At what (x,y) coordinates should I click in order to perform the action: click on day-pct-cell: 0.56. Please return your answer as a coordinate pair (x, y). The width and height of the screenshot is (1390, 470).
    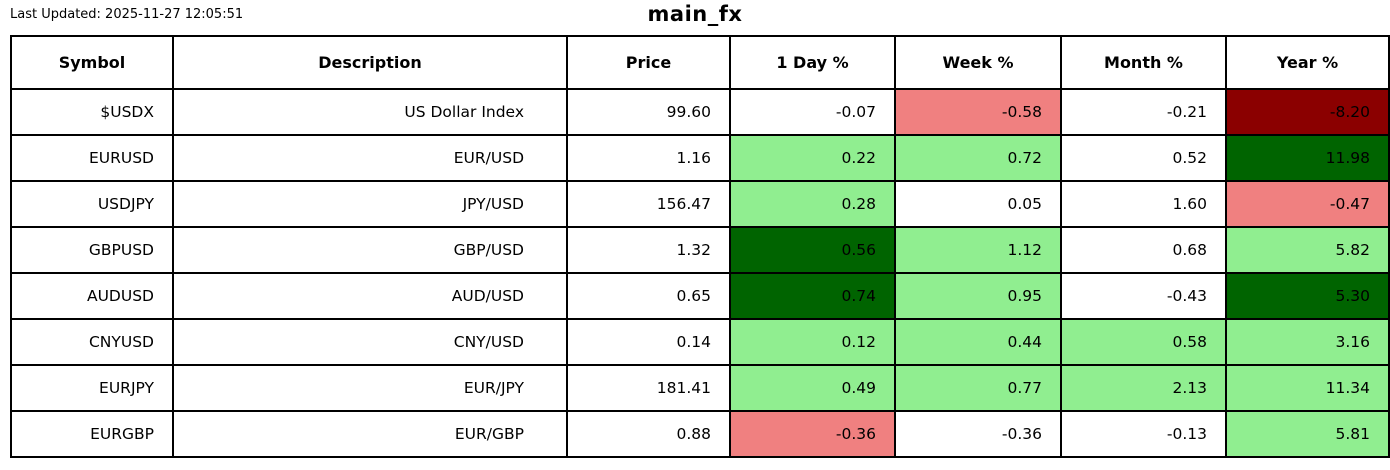
    Looking at the image, I should click on (812, 250).